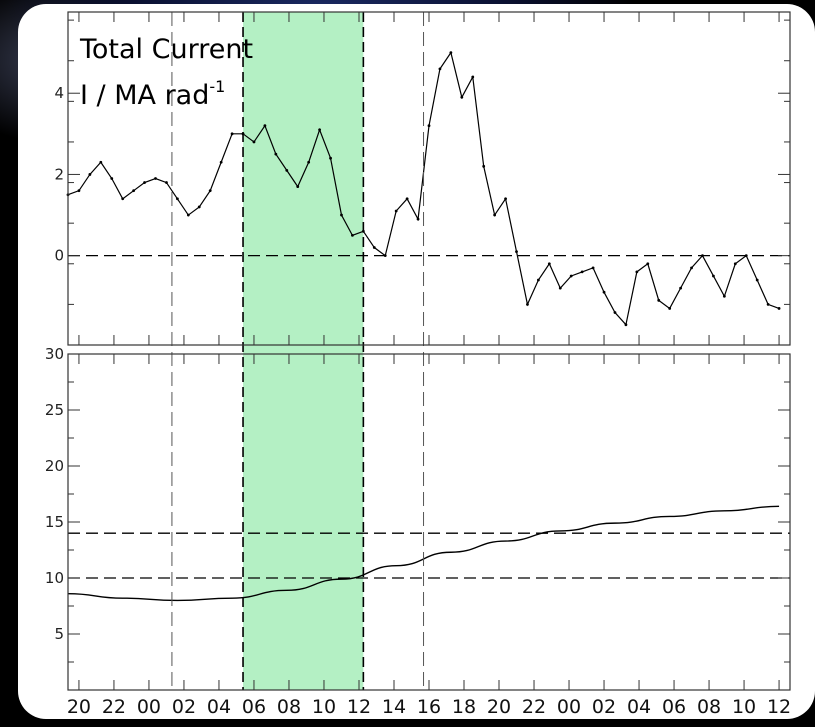 The image size is (815, 727). Describe the element at coordinates (184, 707) in the screenshot. I see `xtick-label-3: 02` at that location.